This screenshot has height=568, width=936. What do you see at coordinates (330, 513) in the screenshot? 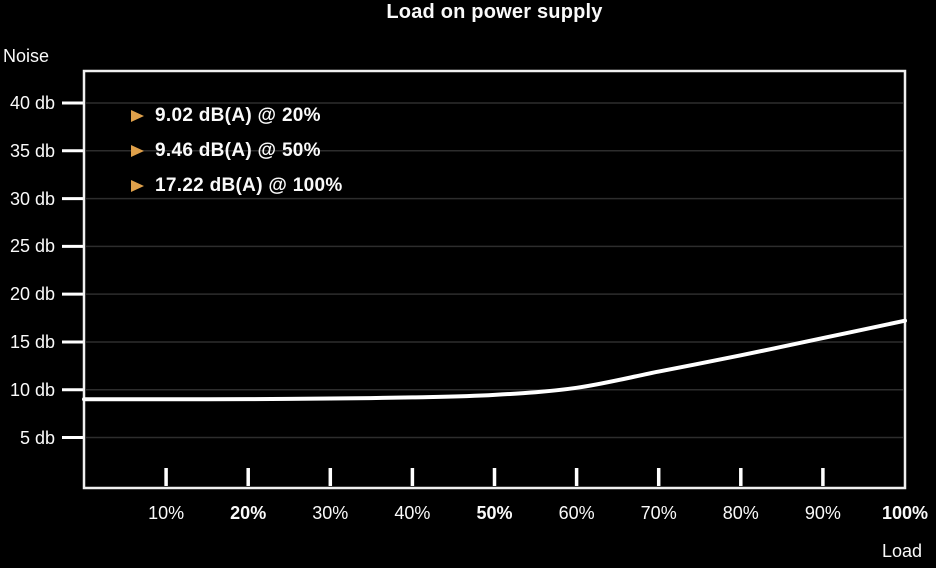
I see `x-tick-label: 30%` at bounding box center [330, 513].